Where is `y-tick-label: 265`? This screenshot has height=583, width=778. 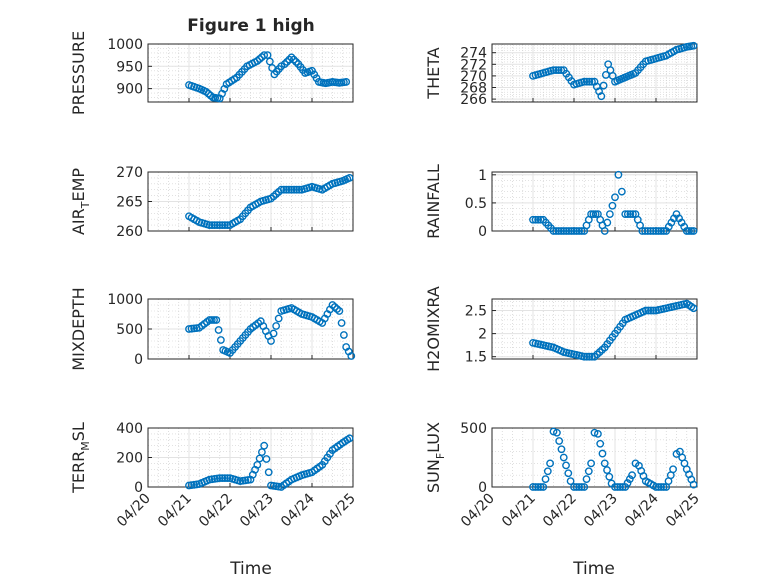 y-tick-label: 265 is located at coordinates (129, 203).